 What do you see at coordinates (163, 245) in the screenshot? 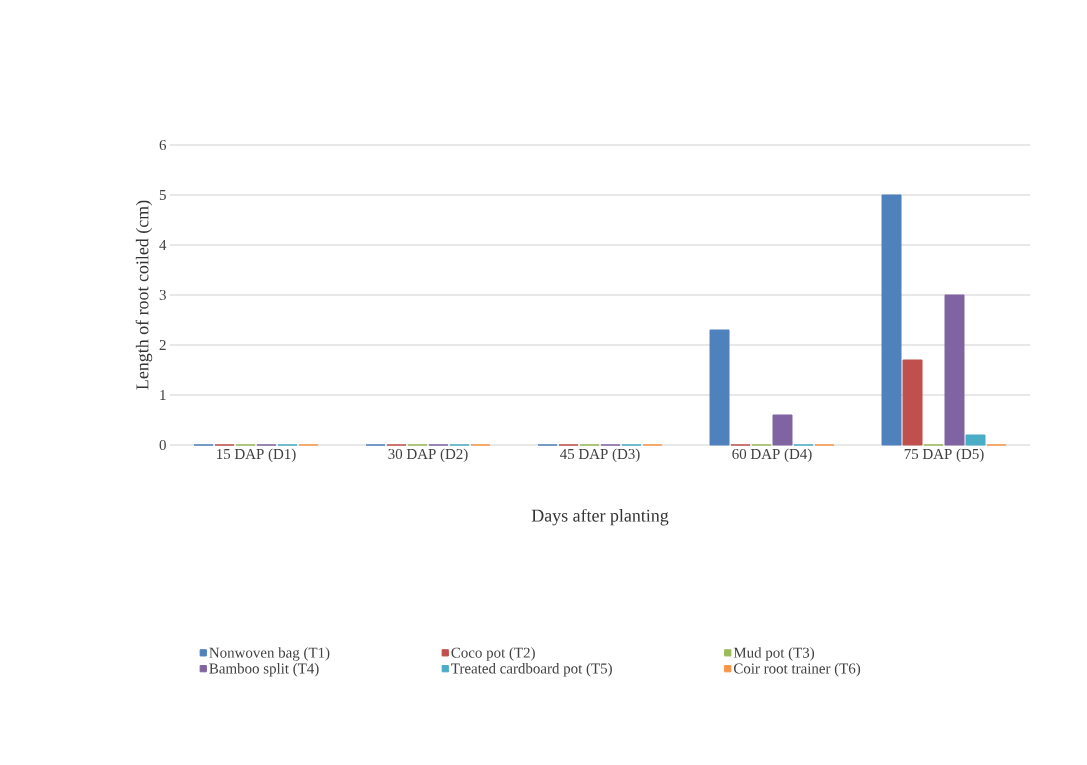
I see `y-tick-label: 4` at bounding box center [163, 245].